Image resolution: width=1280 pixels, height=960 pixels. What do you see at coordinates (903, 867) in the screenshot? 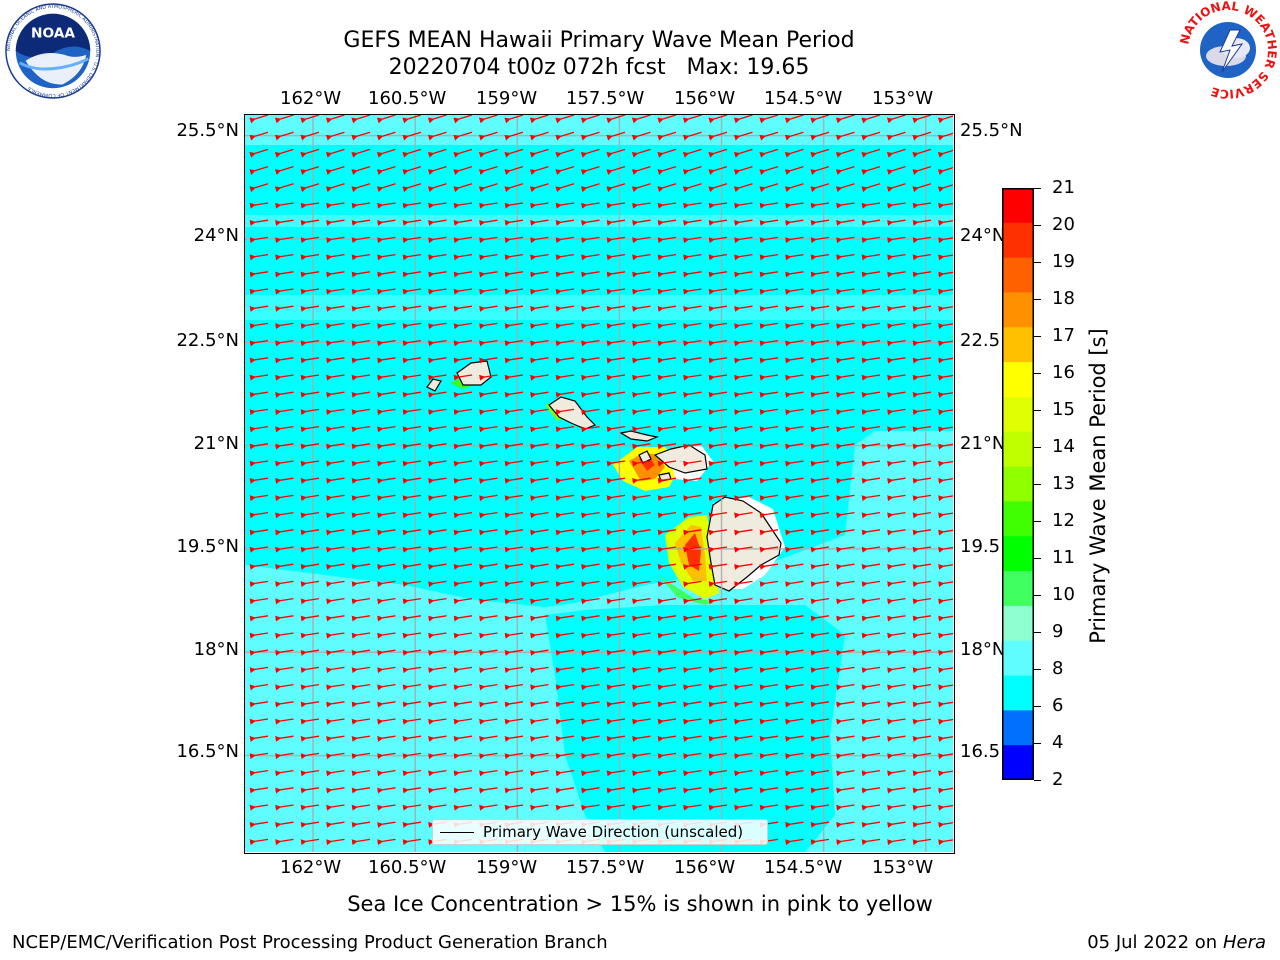
I see `lon-tick-bottom: 153°W` at bounding box center [903, 867].